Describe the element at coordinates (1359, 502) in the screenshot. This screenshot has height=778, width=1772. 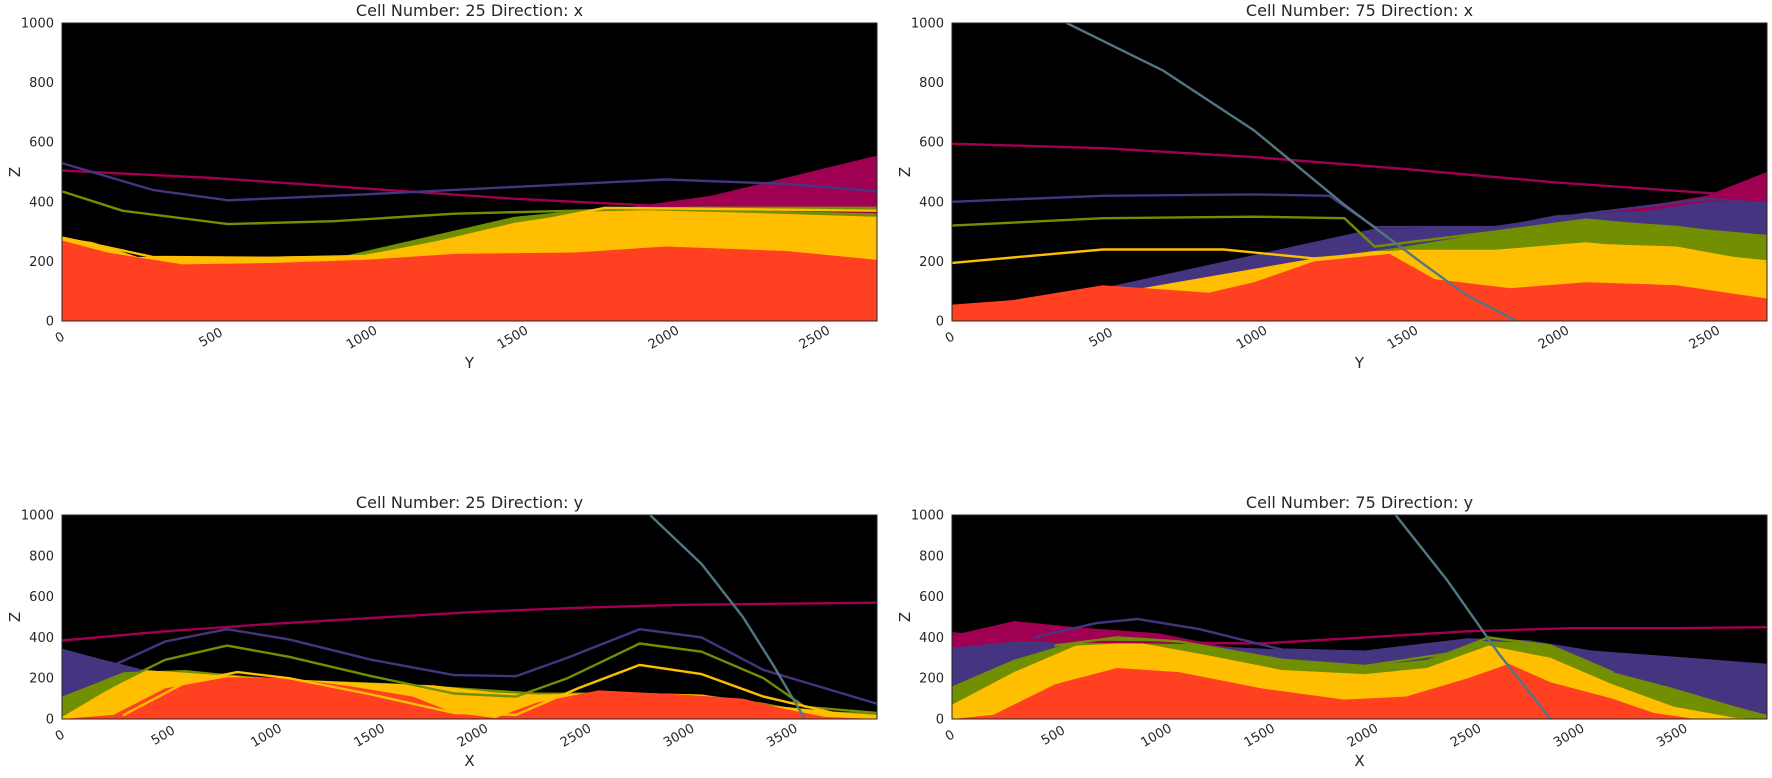
I see `panel-title: Cell Number: 75 Direction: y` at that location.